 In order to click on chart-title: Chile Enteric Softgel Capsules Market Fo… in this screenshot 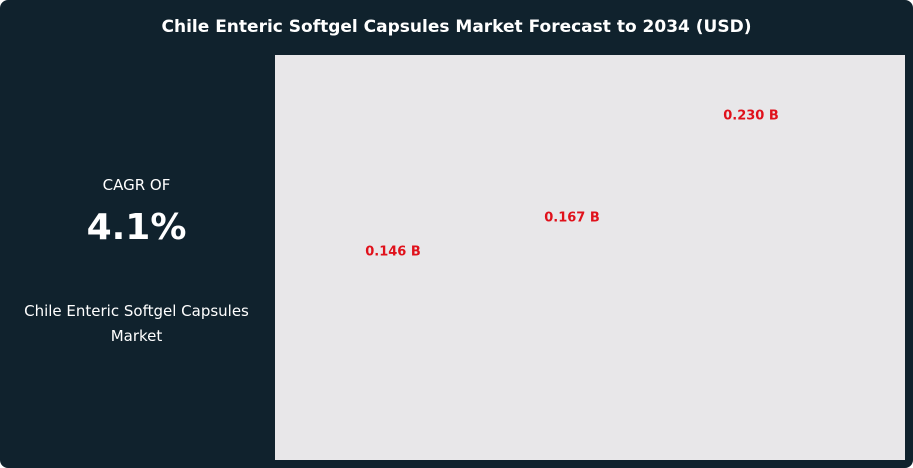, I will do `click(456, 27)`.